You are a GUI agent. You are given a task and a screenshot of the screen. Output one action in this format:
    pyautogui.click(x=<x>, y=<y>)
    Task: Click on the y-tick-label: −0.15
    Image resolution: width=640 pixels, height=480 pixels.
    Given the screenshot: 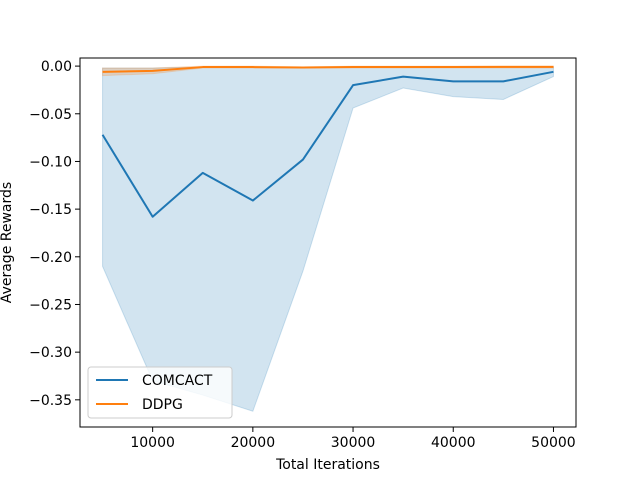 What is the action you would take?
    pyautogui.click(x=50, y=210)
    